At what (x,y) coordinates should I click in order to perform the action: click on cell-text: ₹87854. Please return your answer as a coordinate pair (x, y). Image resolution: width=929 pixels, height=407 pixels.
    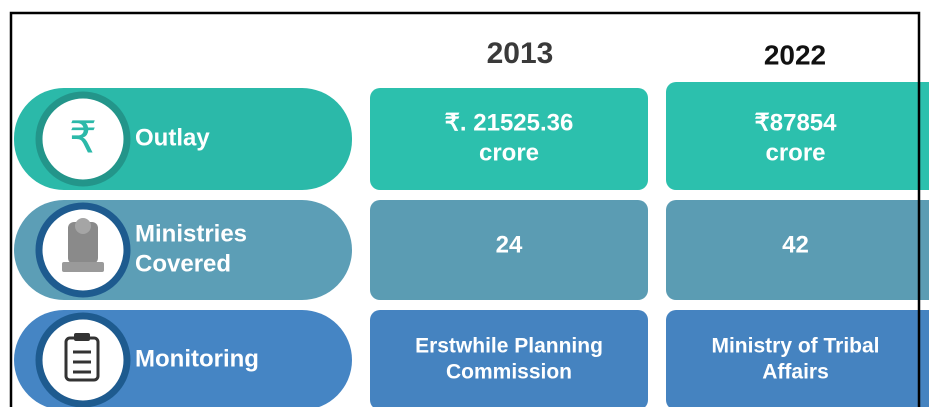
    Looking at the image, I should click on (795, 122).